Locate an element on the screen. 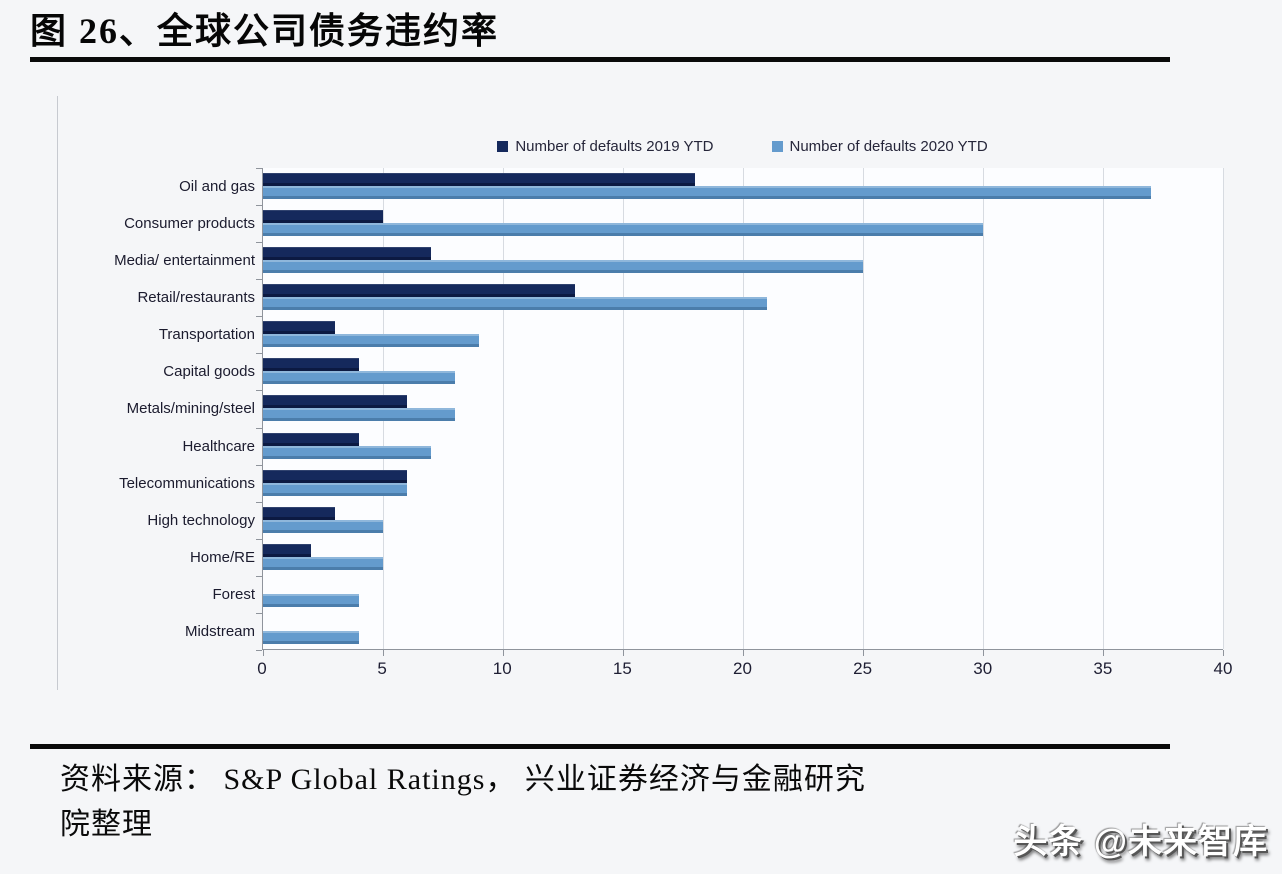 The image size is (1282, 874). category-label: Retail/restaurants is located at coordinates (196, 298).